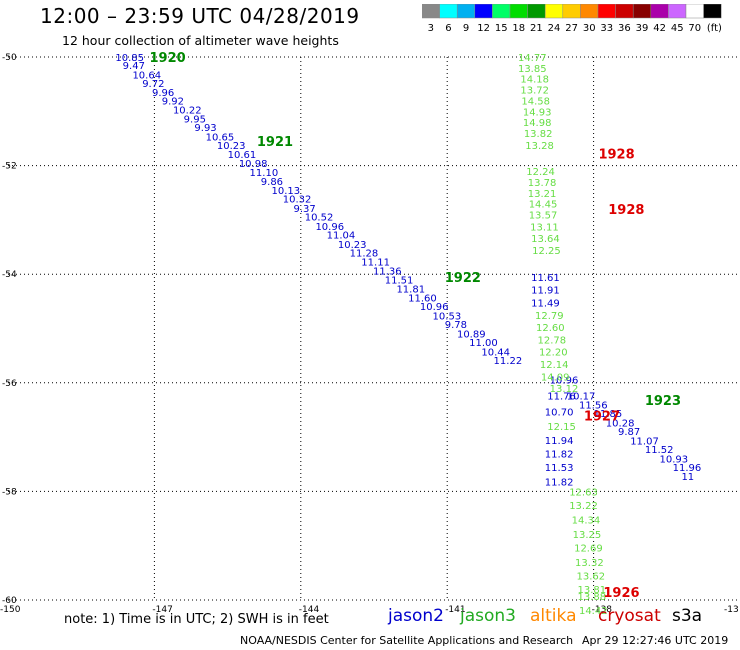  What do you see at coordinates (538, 134) in the screenshot?
I see `data-point-jason3: 13.82` at bounding box center [538, 134].